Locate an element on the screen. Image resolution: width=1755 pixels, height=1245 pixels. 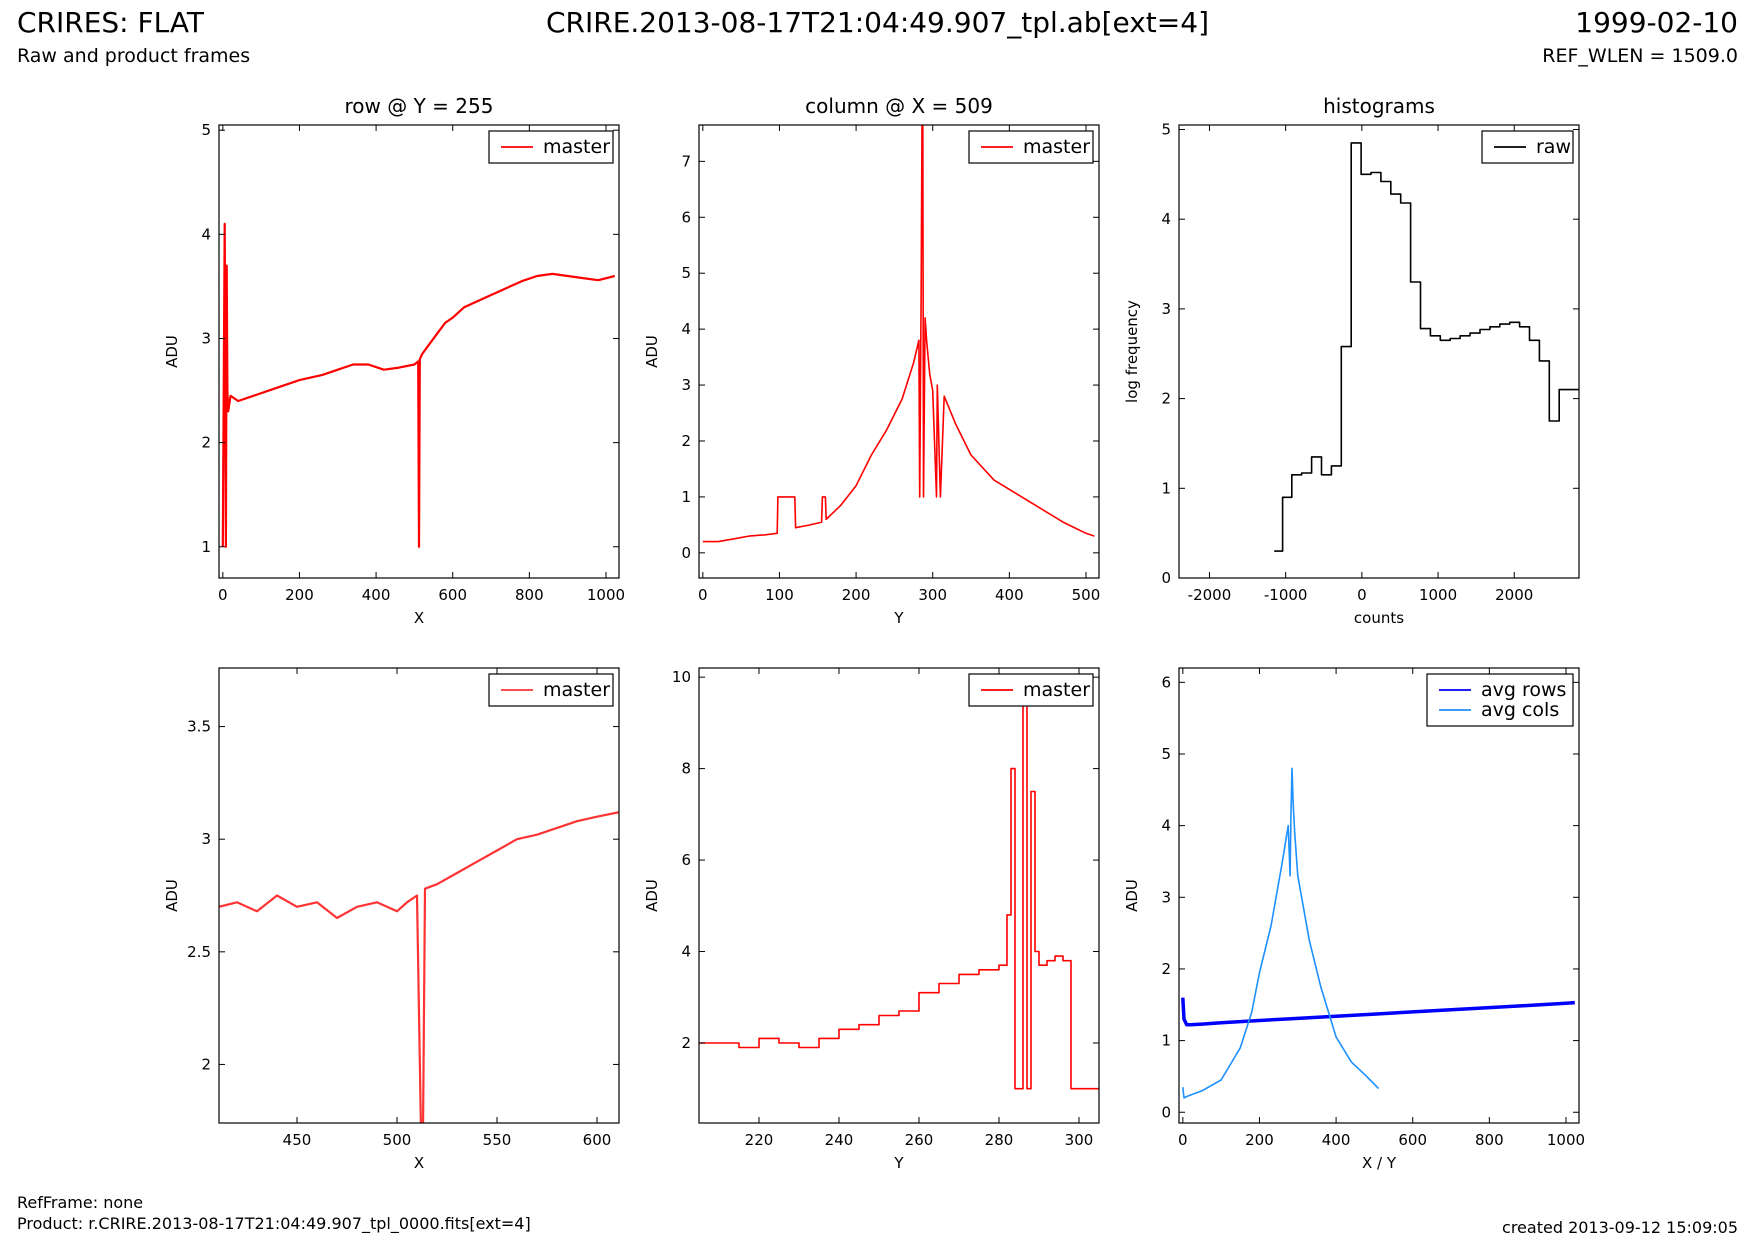
x-tick-label: 550 is located at coordinates (497, 1140).